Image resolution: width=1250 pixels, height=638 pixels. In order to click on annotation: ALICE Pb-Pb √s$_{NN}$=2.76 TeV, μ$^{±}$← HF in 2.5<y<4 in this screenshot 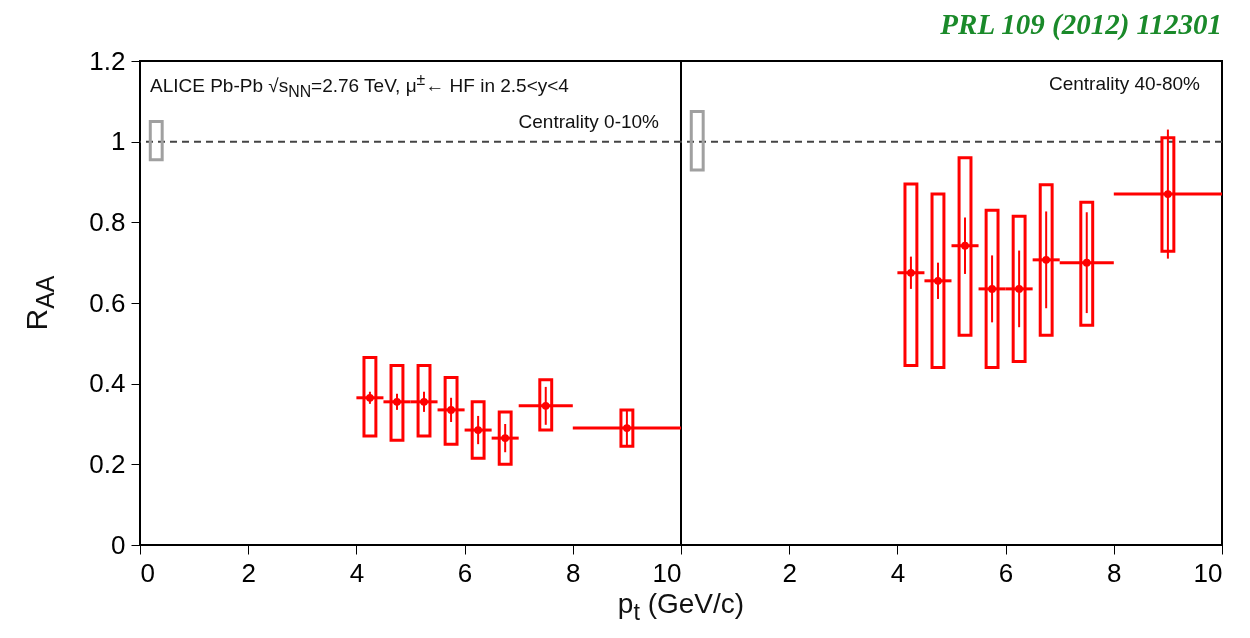, I will do `click(359, 86)`.